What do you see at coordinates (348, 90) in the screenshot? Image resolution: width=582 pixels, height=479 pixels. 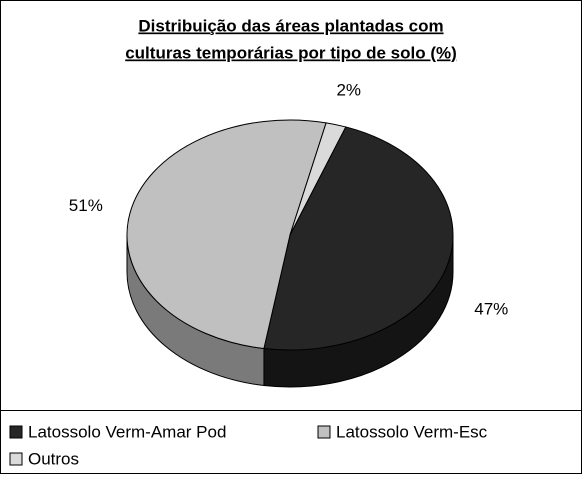 I see `data-label: 2%` at bounding box center [348, 90].